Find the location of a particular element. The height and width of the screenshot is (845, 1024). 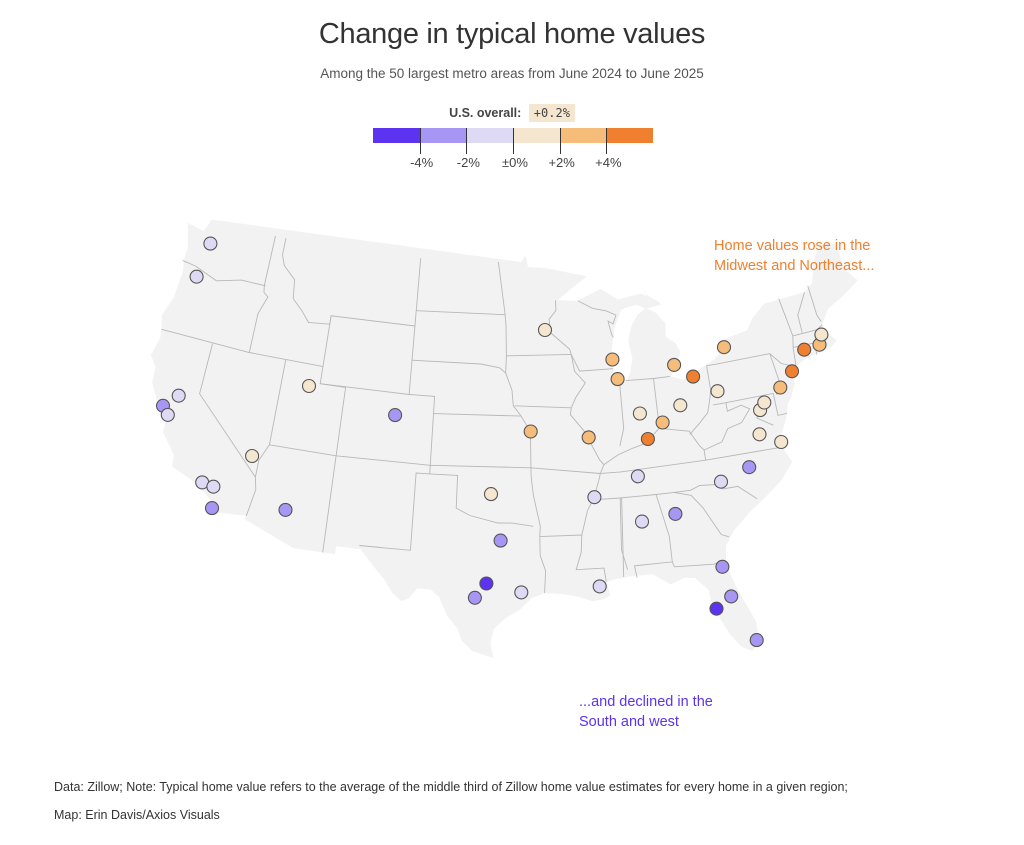

metro-dot-tampa: Tampa is located at coordinates (716, 608).